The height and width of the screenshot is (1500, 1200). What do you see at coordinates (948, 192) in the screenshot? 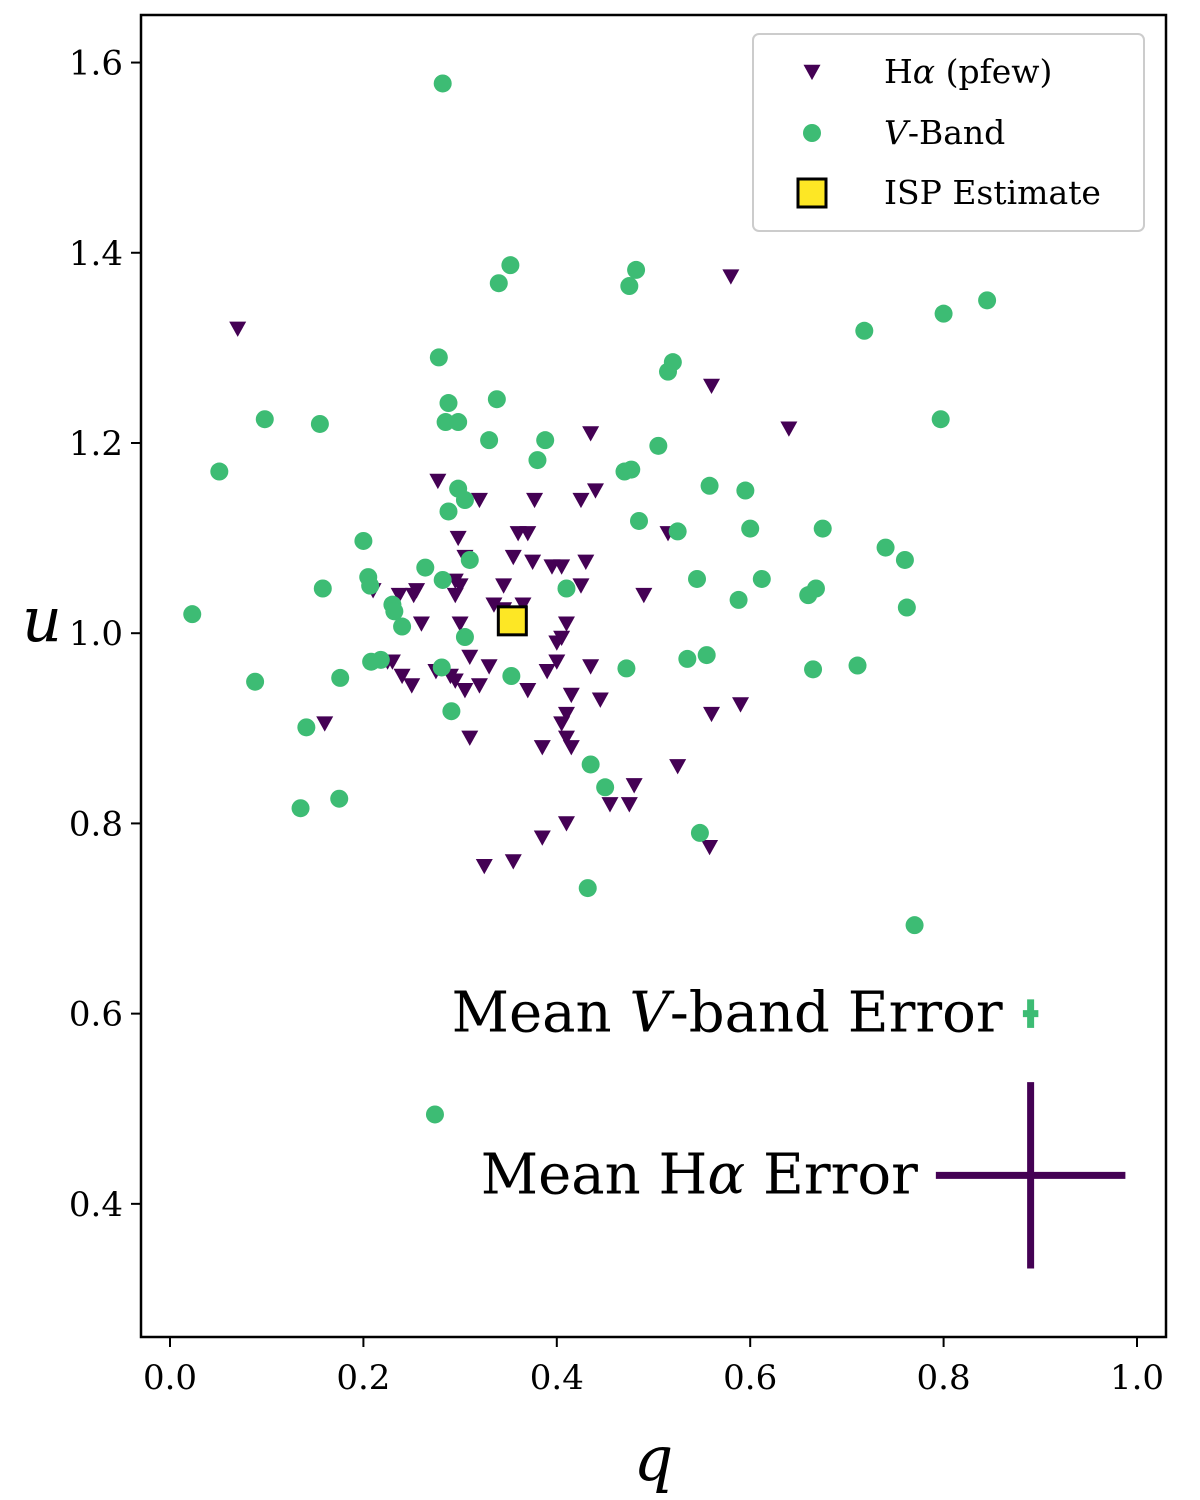
I see `legend-item-isp: ISP Estimate` at bounding box center [948, 192].